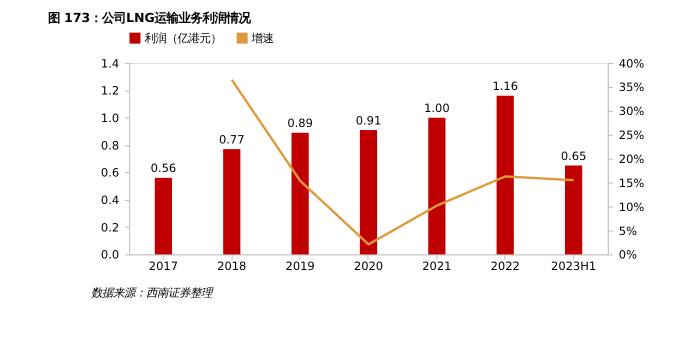  What do you see at coordinates (300, 266) in the screenshot?
I see `x-tick-label: 2019` at bounding box center [300, 266].